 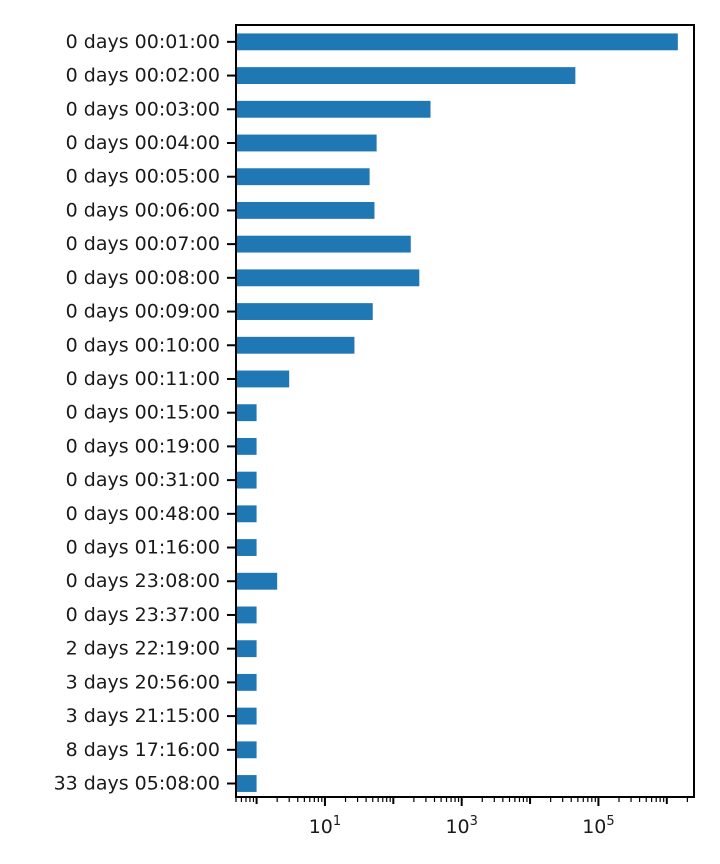 I want to click on x-axis-ticks: 101 103 105, so click(x=461, y=817).